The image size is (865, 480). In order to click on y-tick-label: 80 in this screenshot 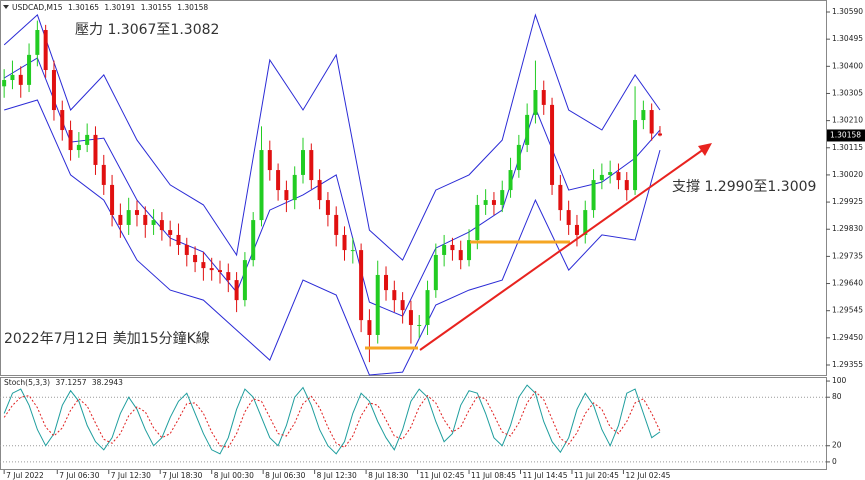, I will do `click(837, 396)`.